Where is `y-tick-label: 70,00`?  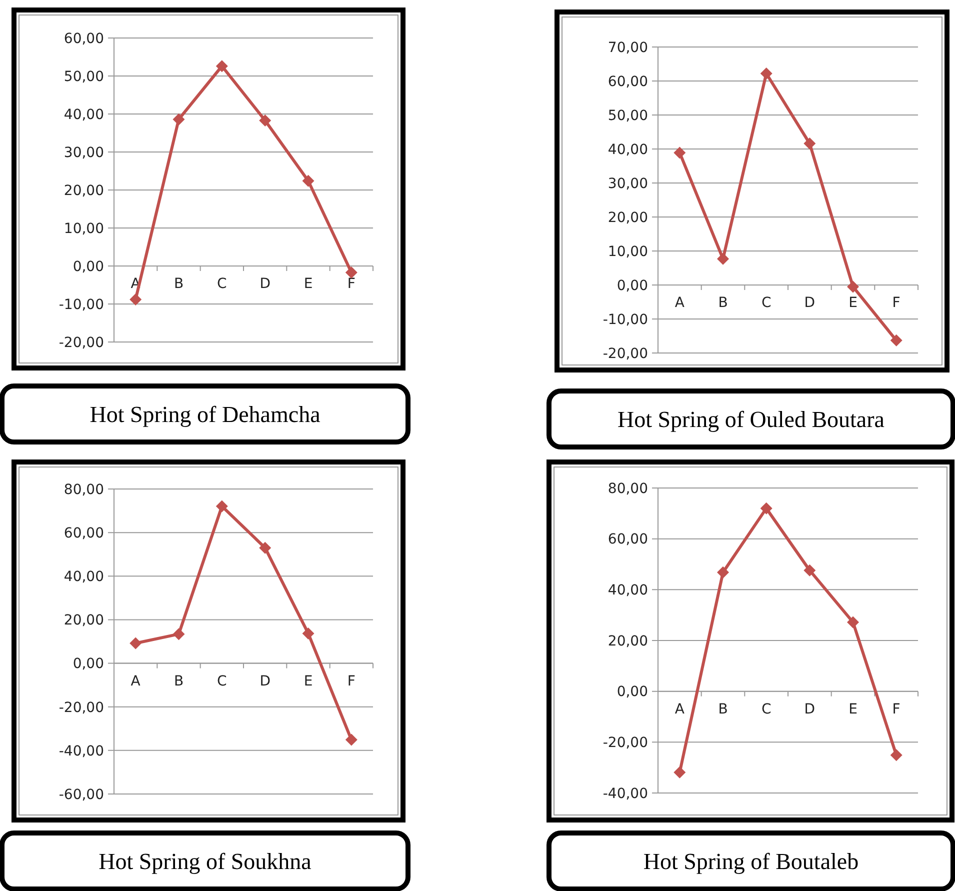
y-tick-label: 70,00 is located at coordinates (628, 48).